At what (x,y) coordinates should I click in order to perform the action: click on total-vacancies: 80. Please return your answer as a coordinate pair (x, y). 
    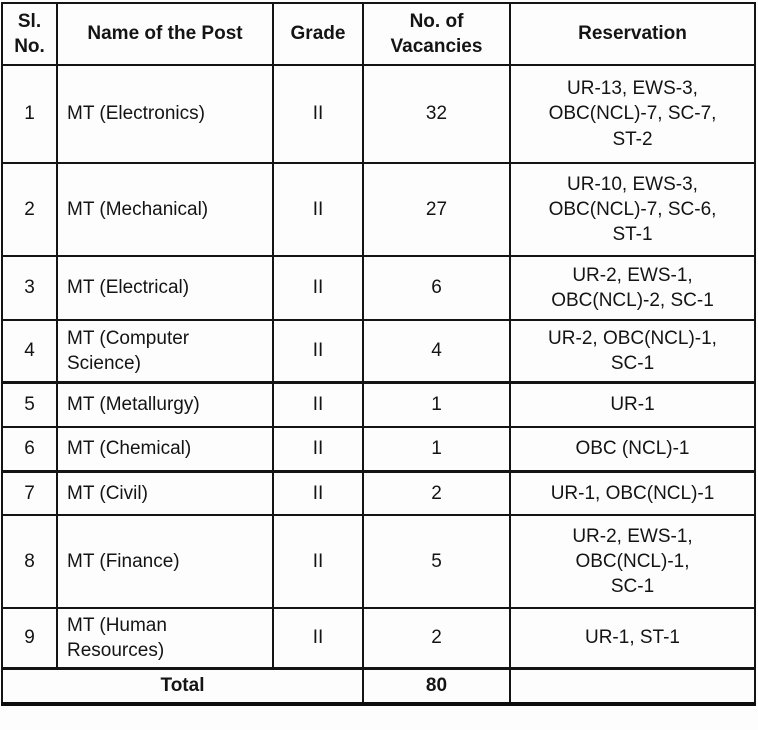
    Looking at the image, I should click on (436, 685).